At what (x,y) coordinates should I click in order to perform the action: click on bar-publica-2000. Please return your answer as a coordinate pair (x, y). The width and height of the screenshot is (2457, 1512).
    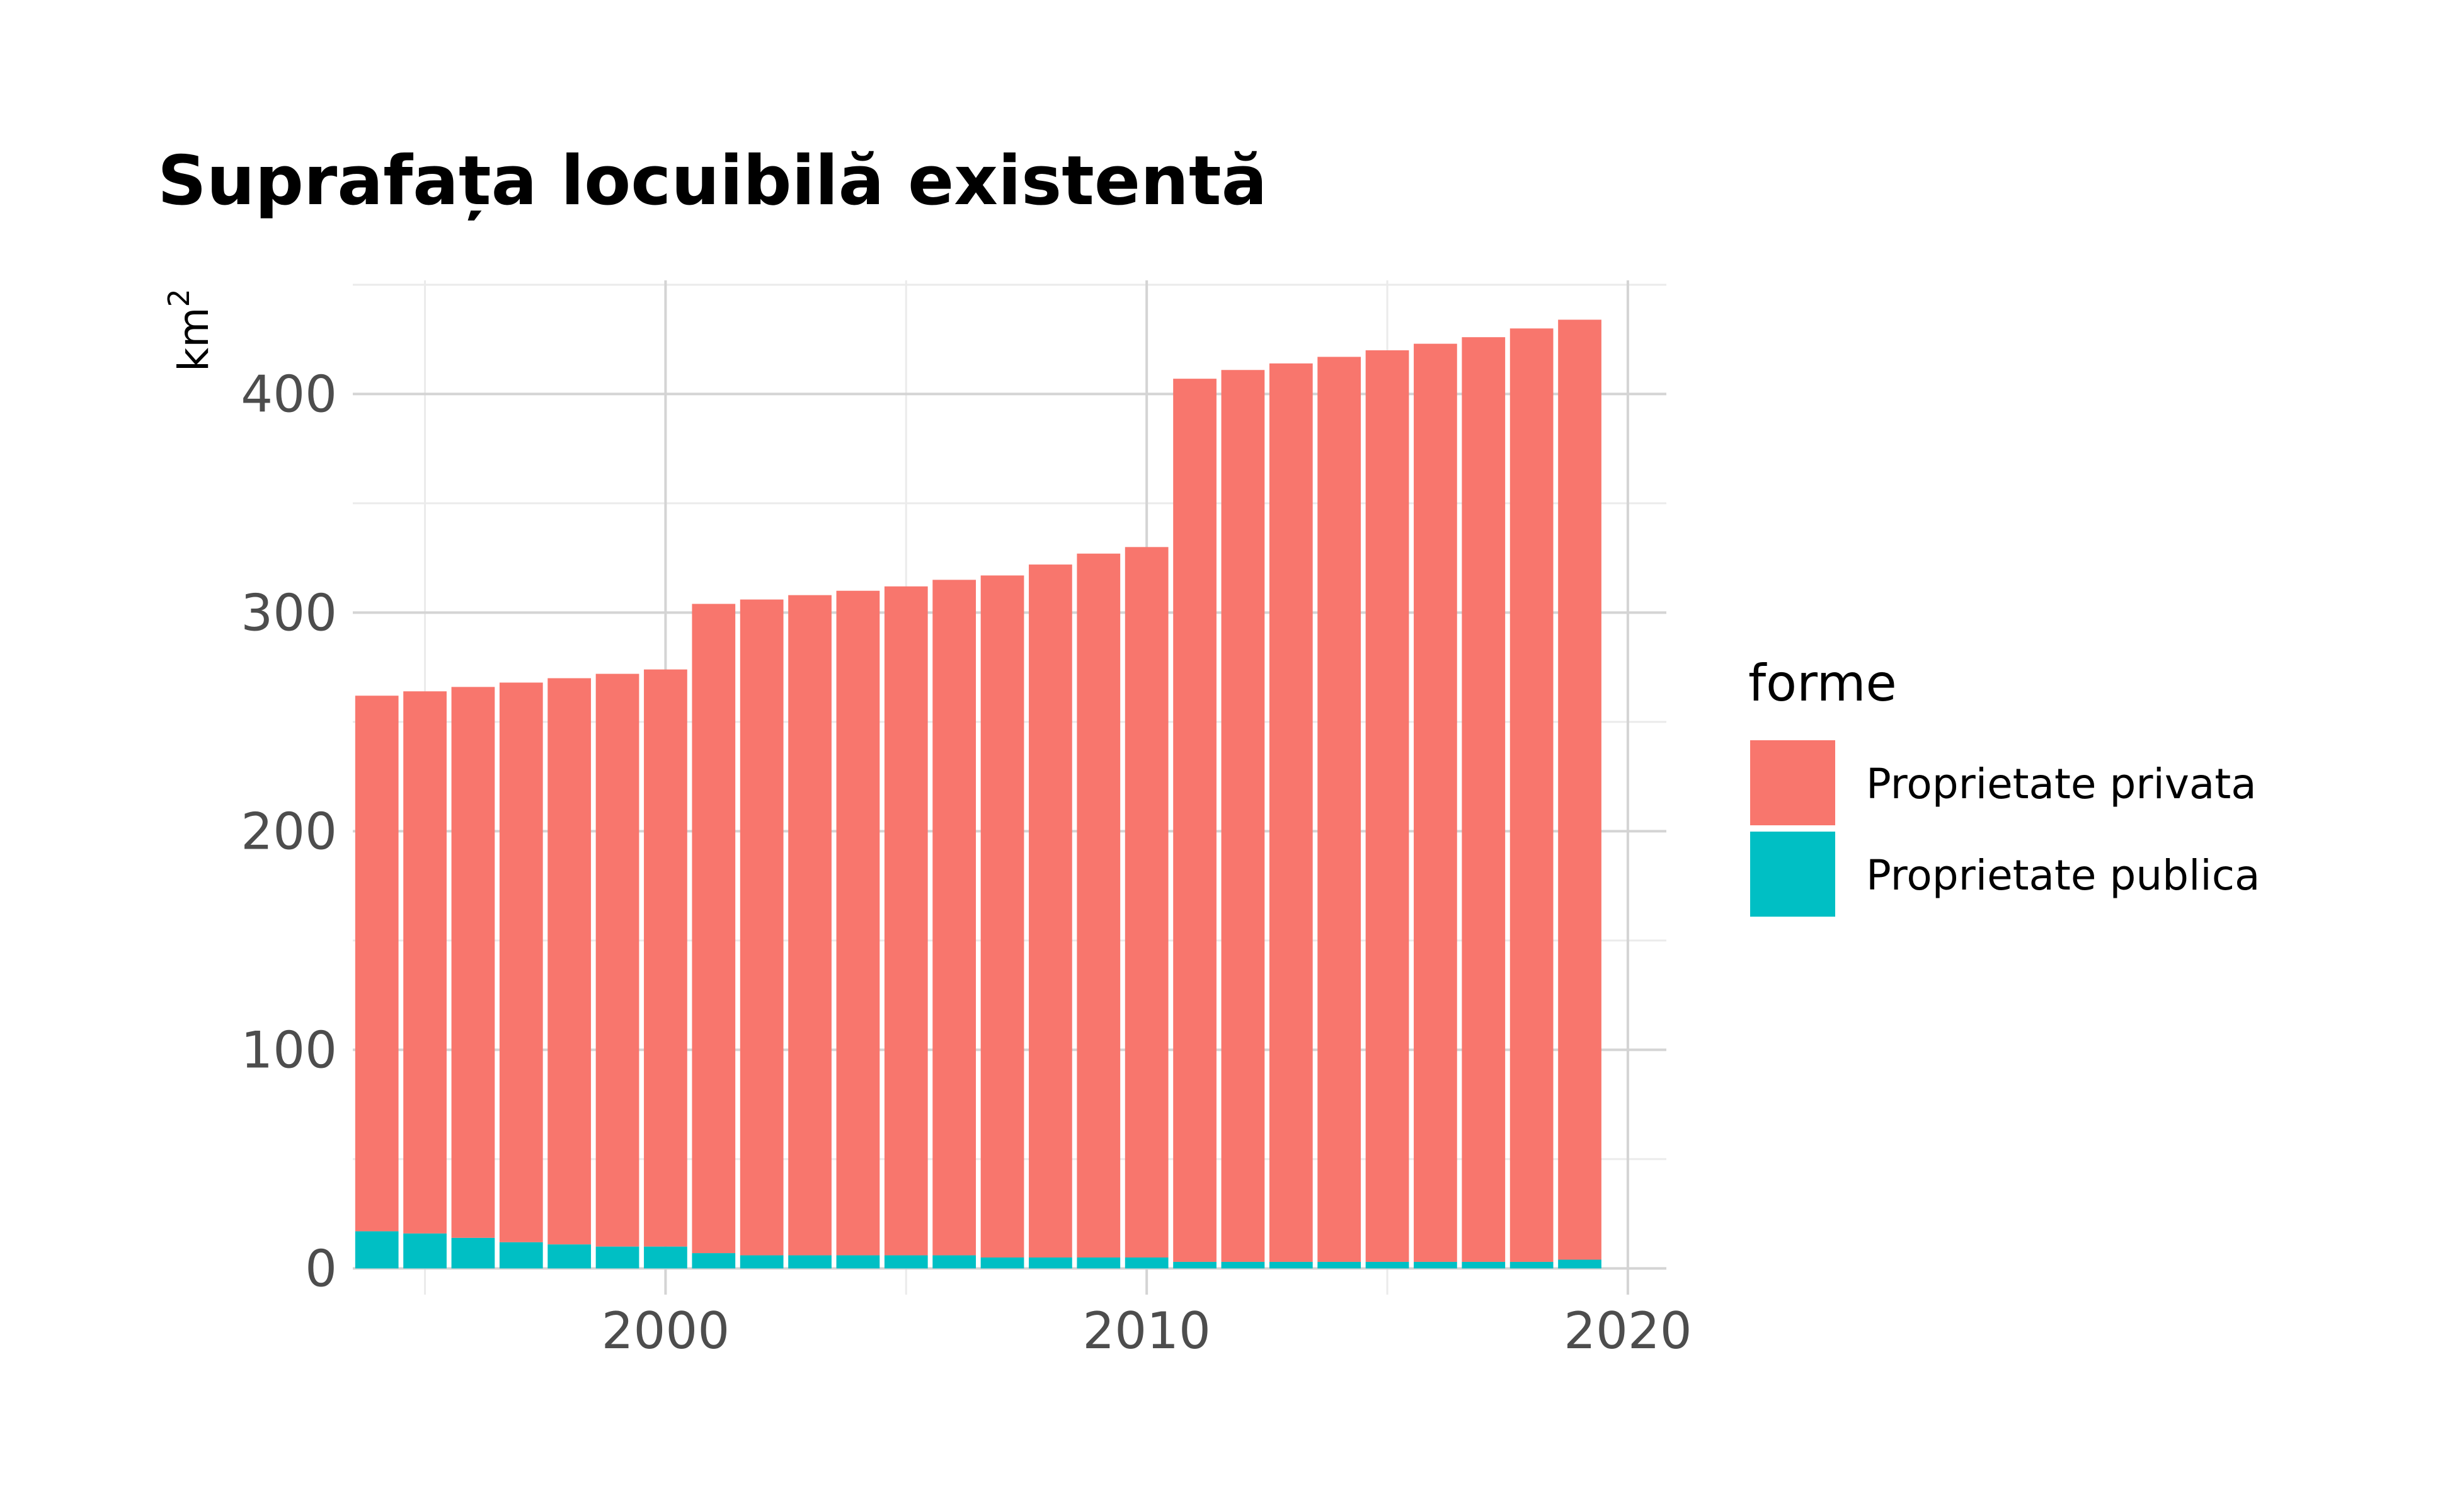
    Looking at the image, I should click on (665, 1257).